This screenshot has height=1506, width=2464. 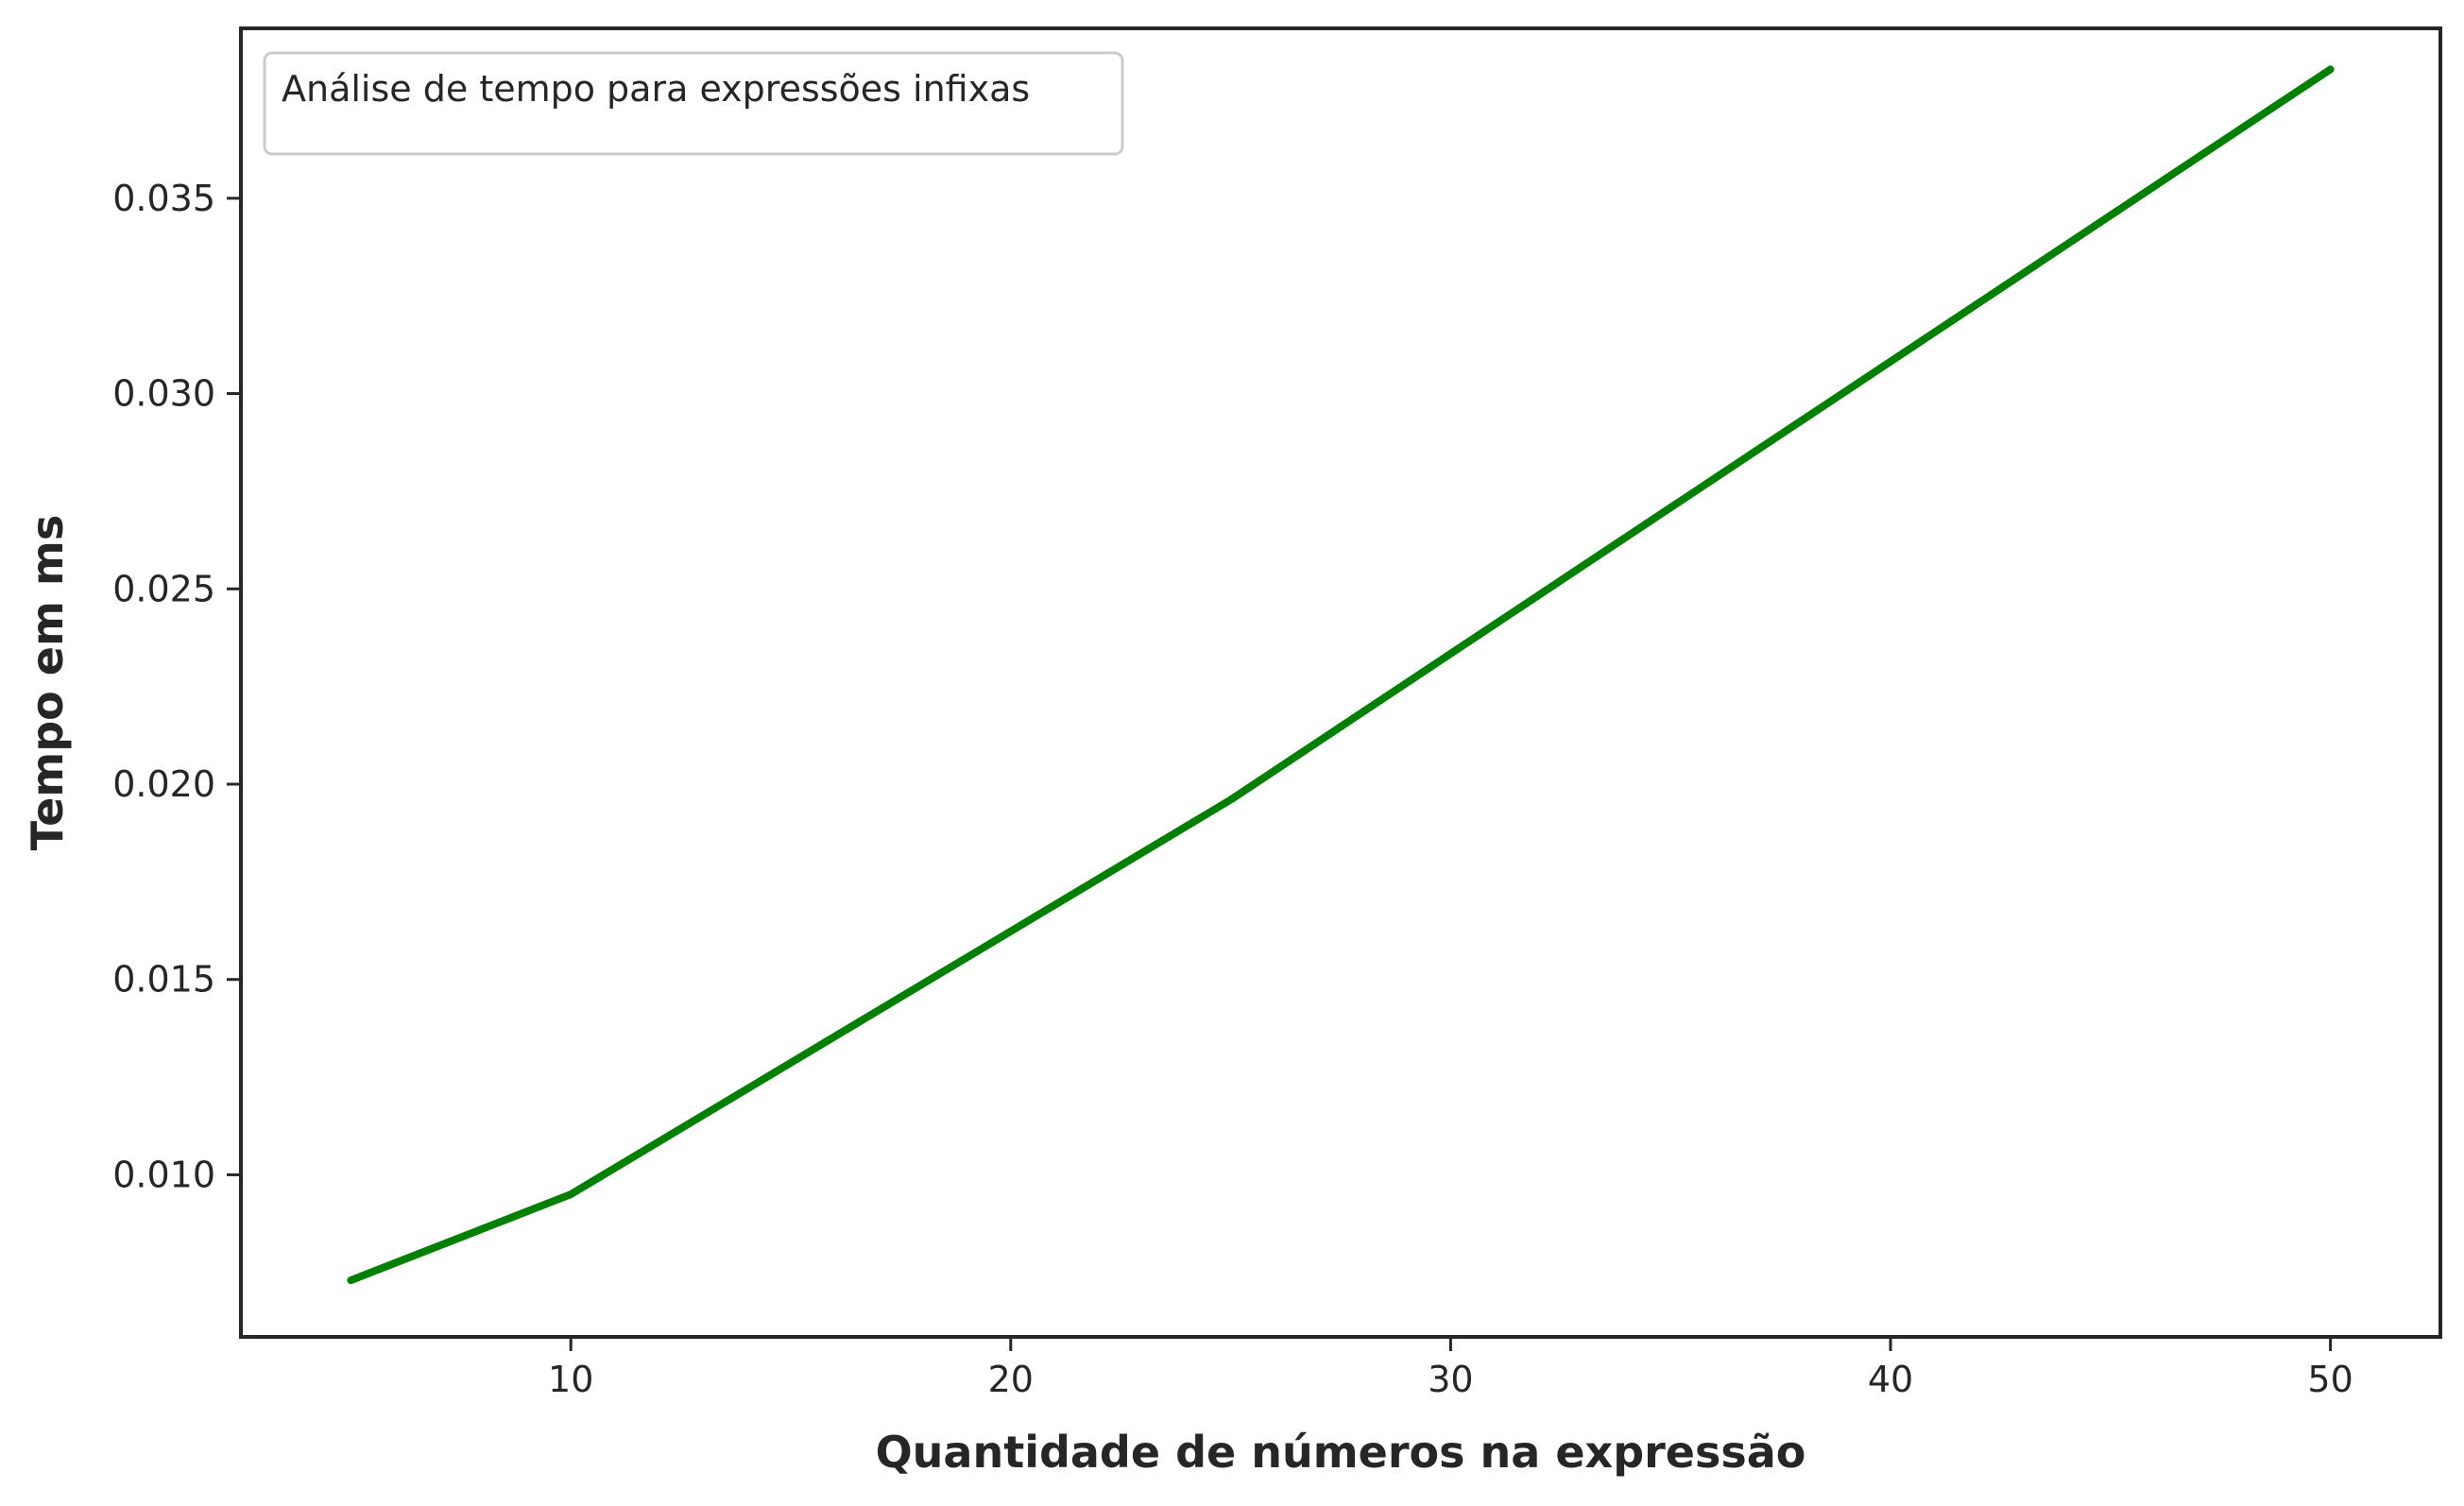 What do you see at coordinates (163, 394) in the screenshot?
I see `y-tick-label: 0.030` at bounding box center [163, 394].